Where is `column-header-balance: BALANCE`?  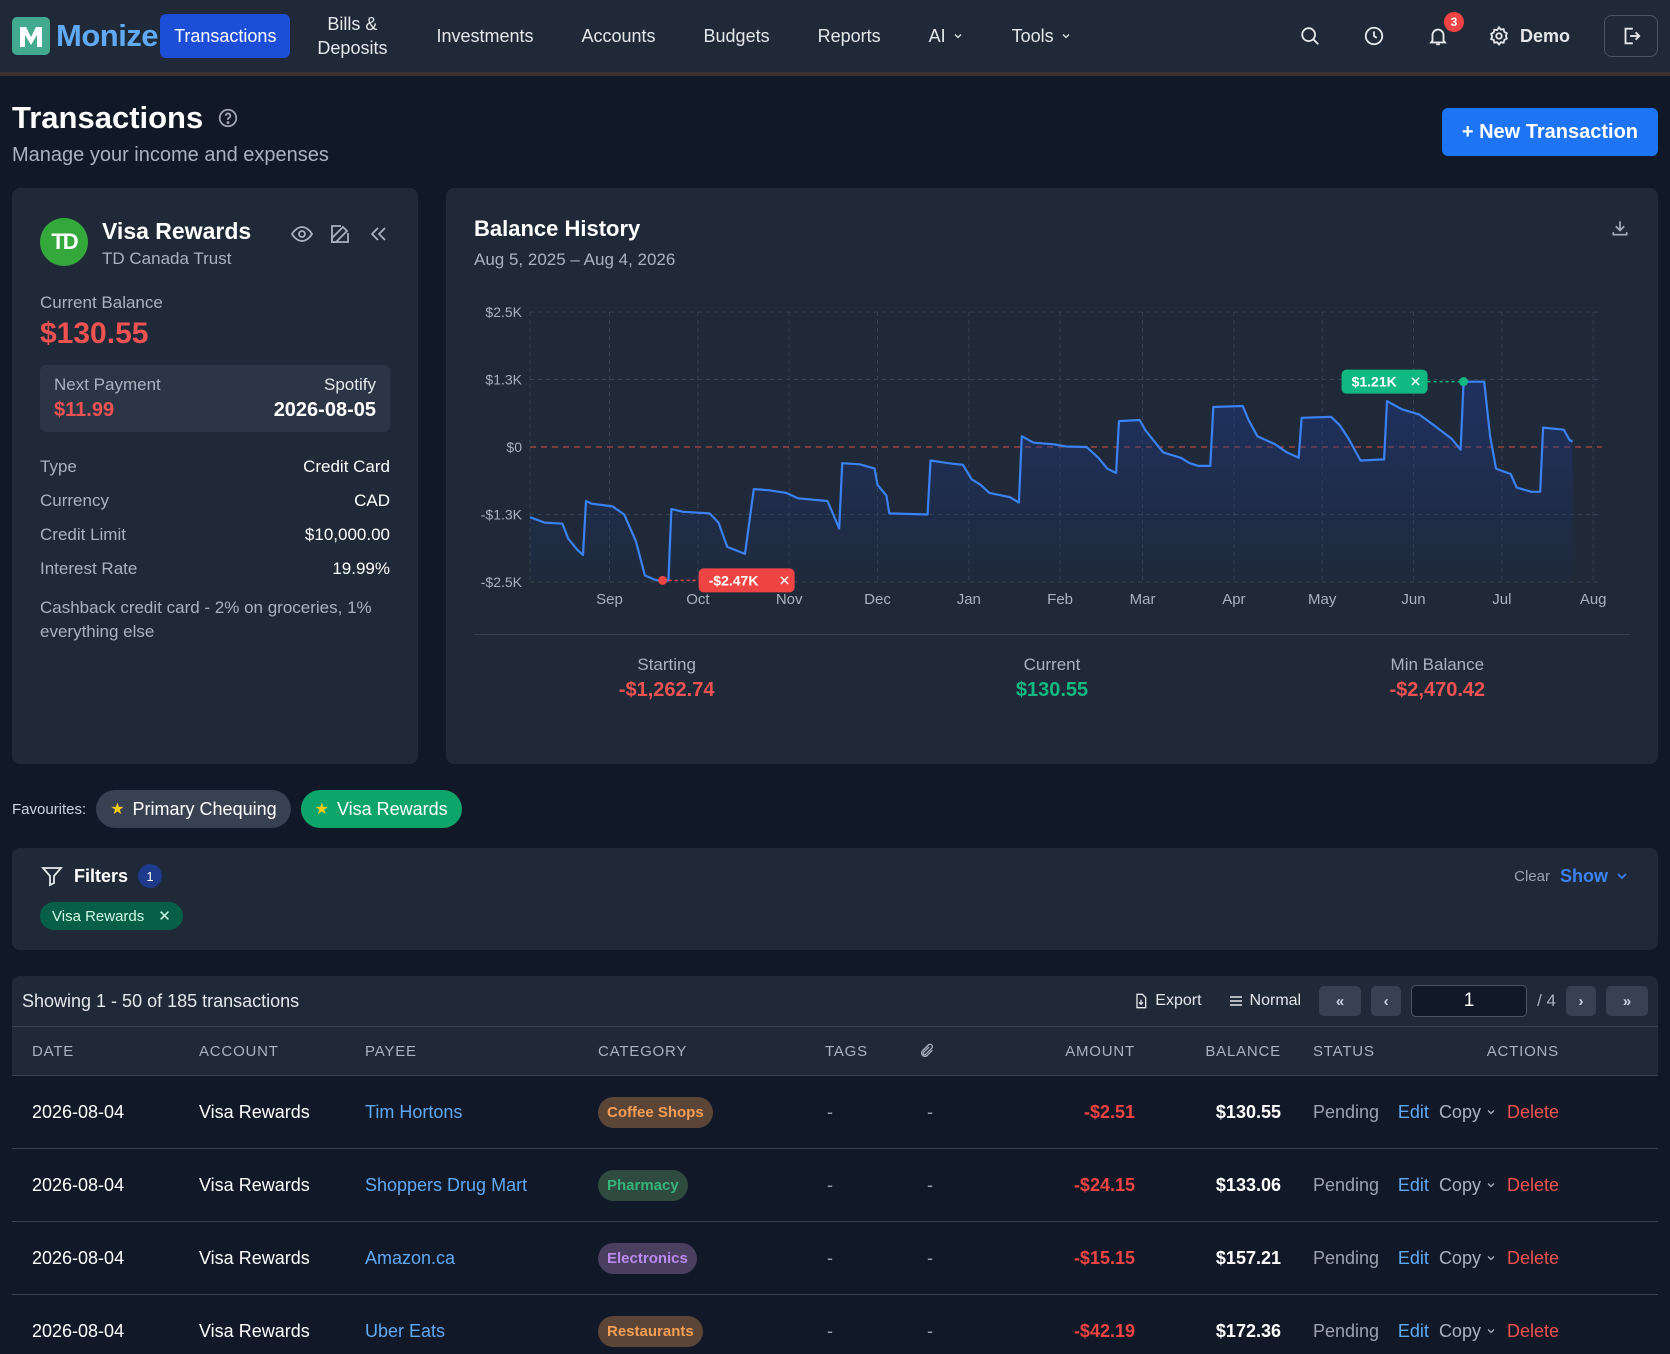
column-header-balance: BALANCE is located at coordinates (1243, 1051).